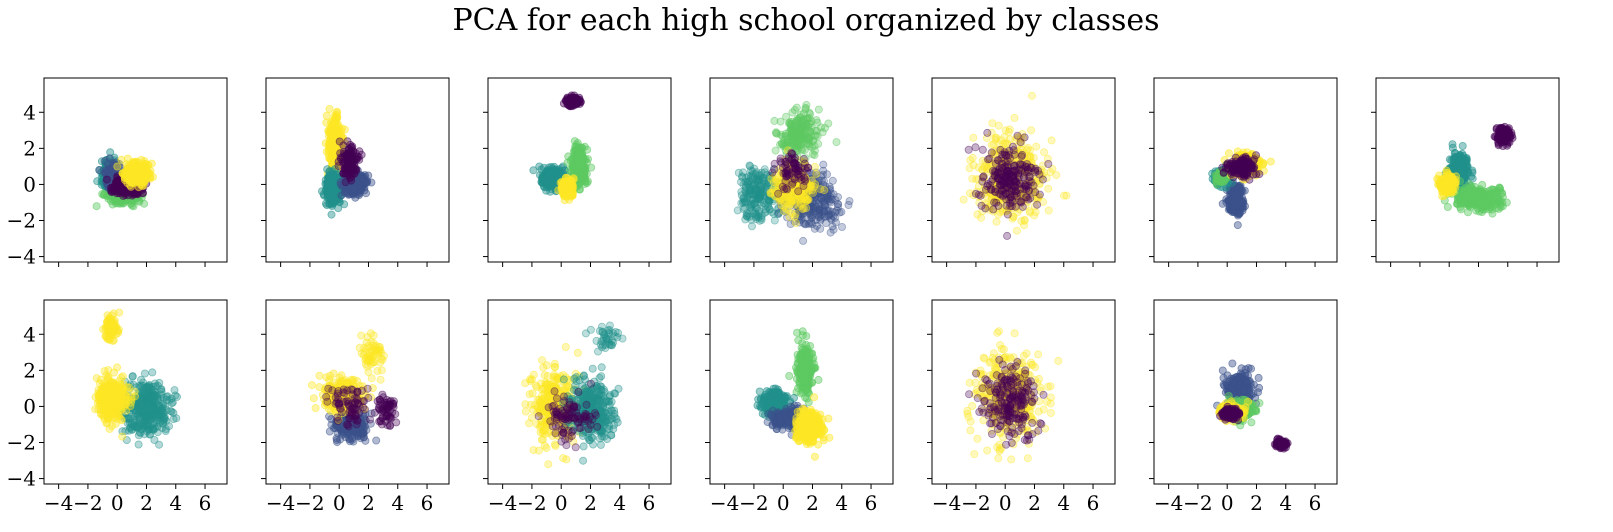 The height and width of the screenshot is (532, 1613). I want to click on y-tick-label: 4, so click(29, 112).